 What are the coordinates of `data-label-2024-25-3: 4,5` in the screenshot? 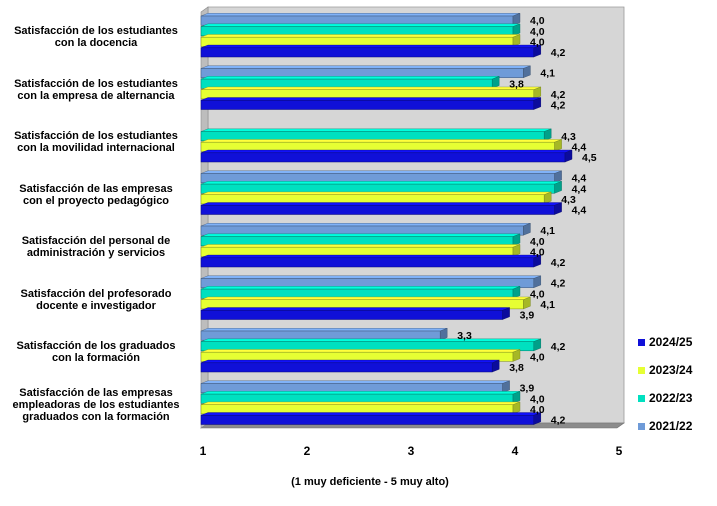 It's located at (589, 158).